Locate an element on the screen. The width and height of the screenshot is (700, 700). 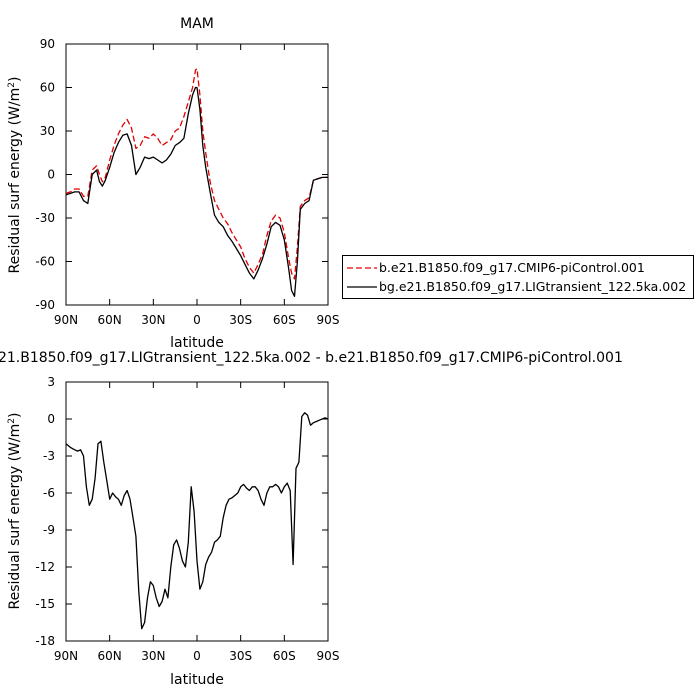
panel-bottom-xlabel: latitude is located at coordinates (197, 680).